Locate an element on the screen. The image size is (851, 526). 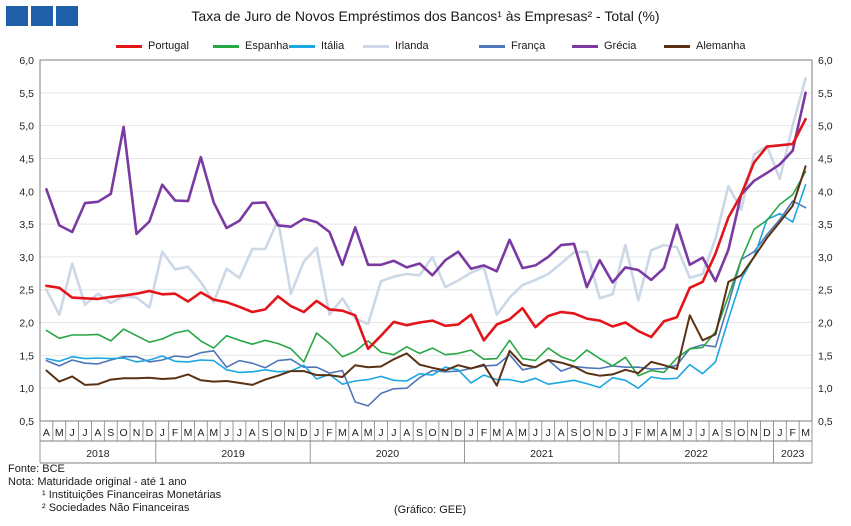
y-tick-label-right: 0,5 is located at coordinates (825, 422).